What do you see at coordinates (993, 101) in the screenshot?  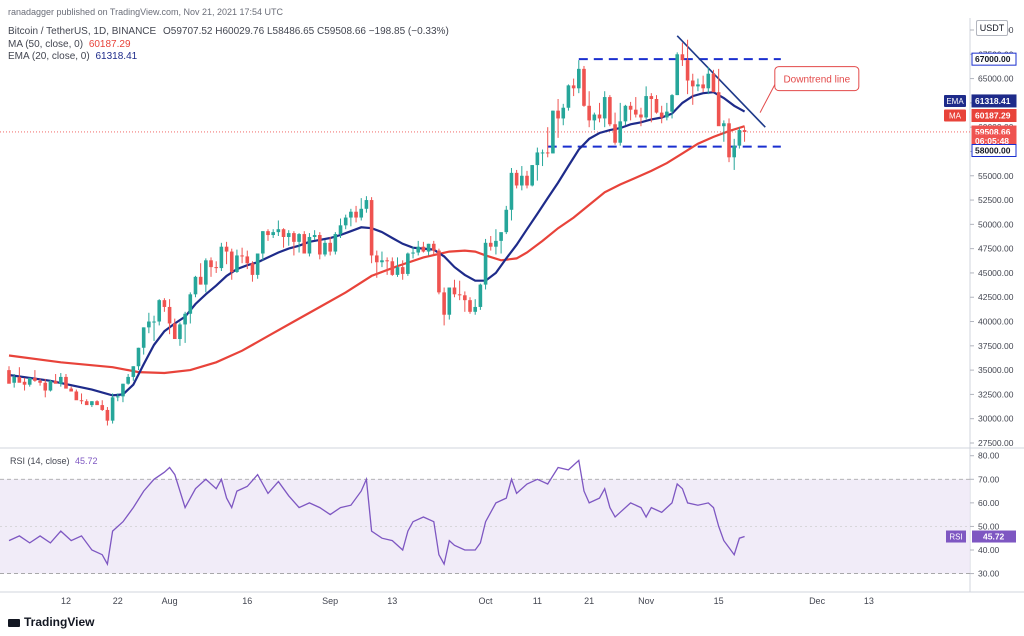 I see `price-label-text: 61318.41` at bounding box center [993, 101].